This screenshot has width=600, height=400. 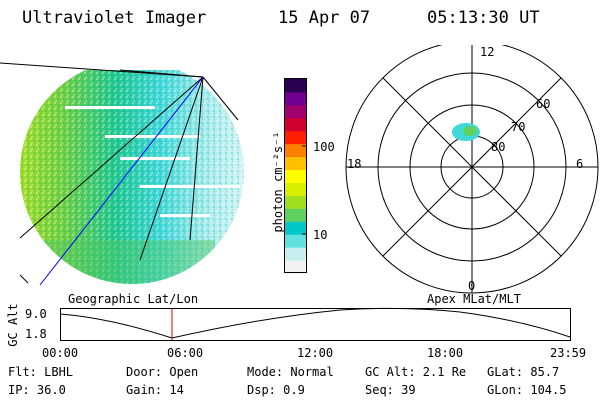 What do you see at coordinates (416, 372) in the screenshot?
I see `gc-alt-label: GC Alt: 2.1 Re` at bounding box center [416, 372].